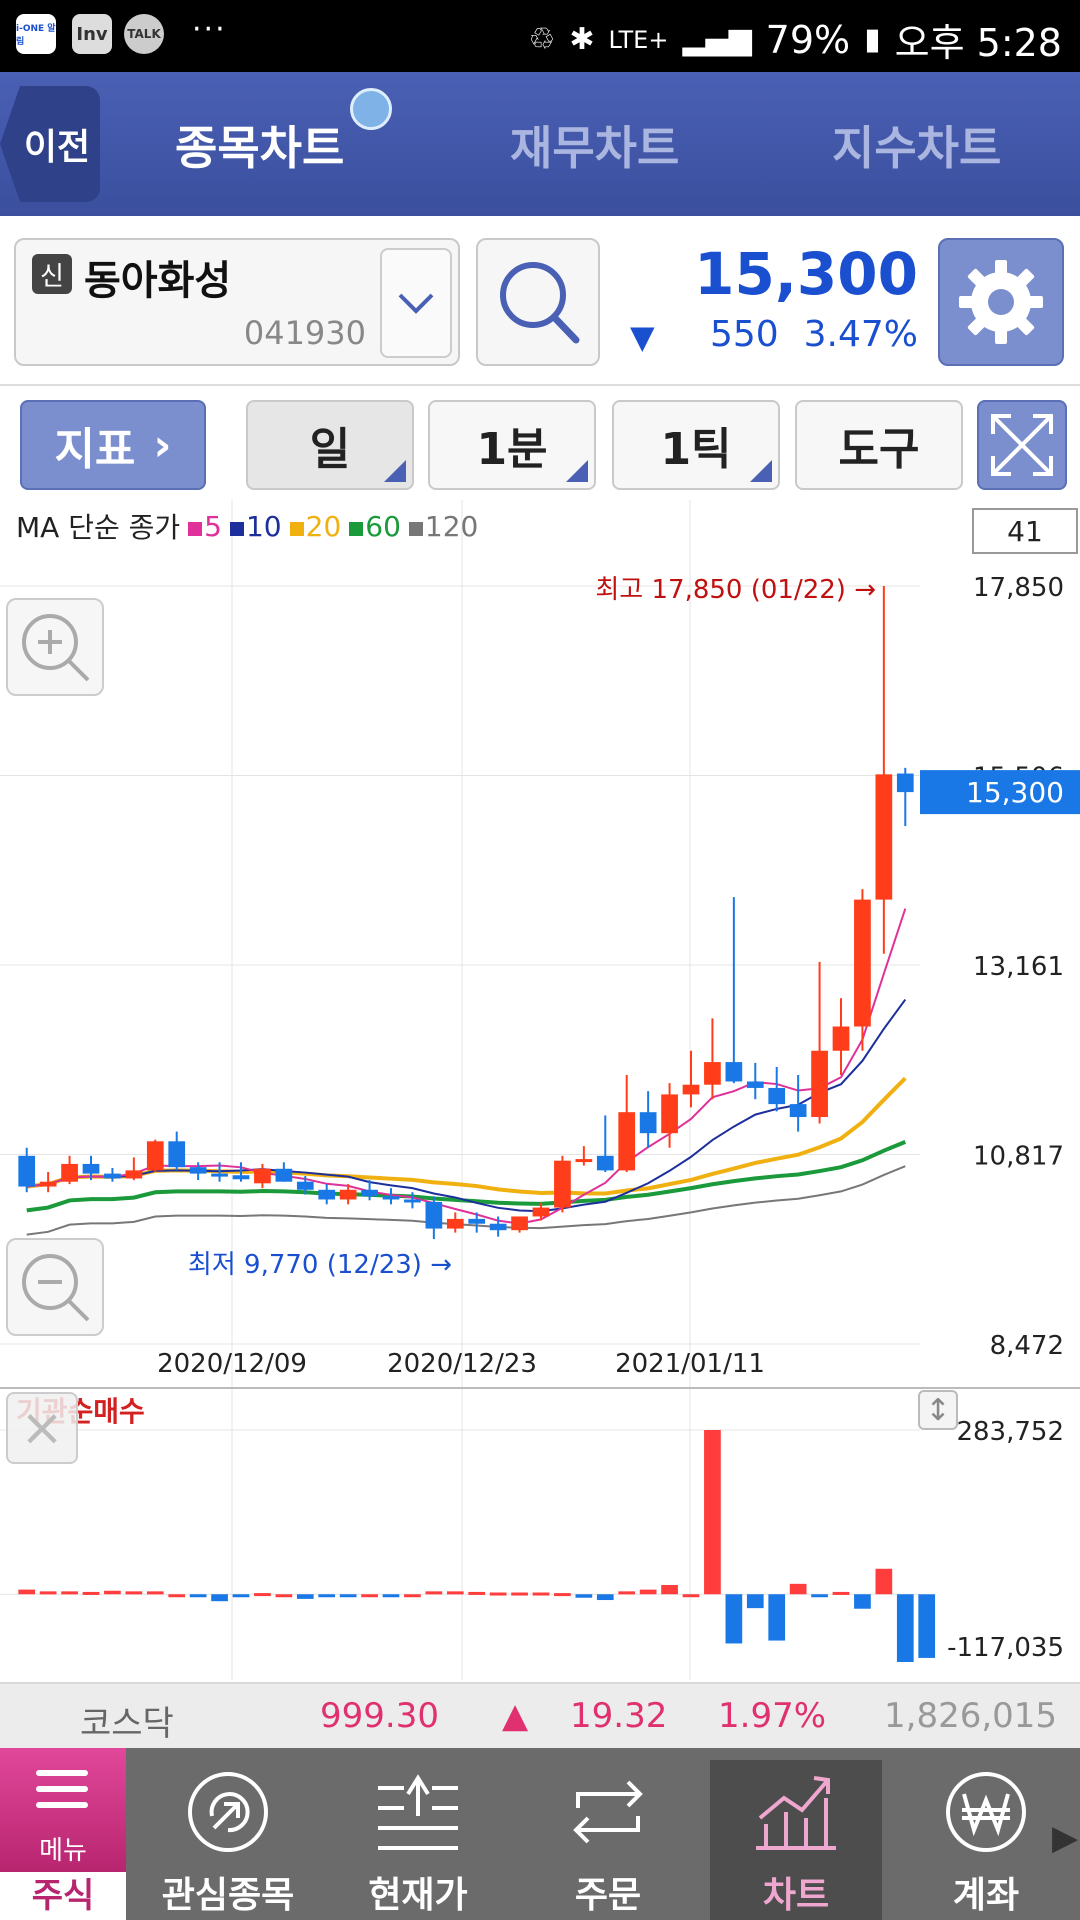 The image size is (1080, 1920). I want to click on back-button: 이전, so click(50, 144).